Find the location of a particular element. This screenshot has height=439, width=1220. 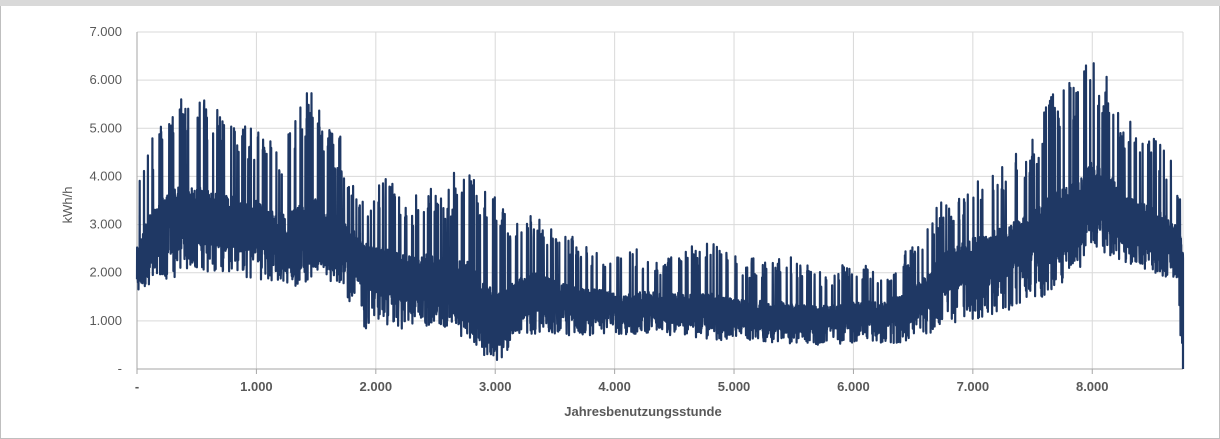

x-tick-label: 6.000 is located at coordinates (853, 386).